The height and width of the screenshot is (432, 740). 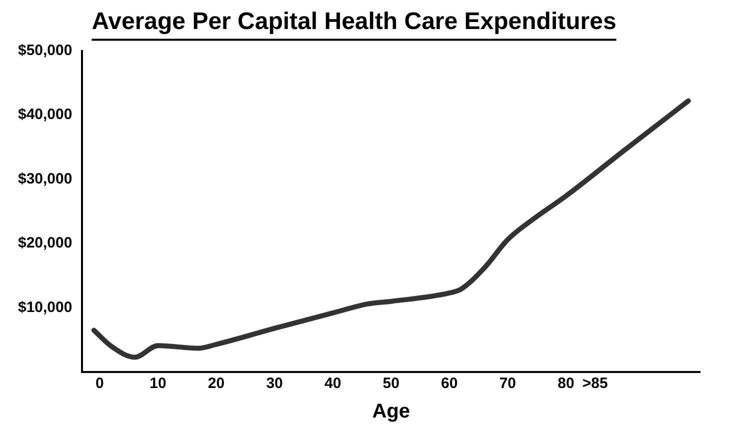 What do you see at coordinates (45, 307) in the screenshot?
I see `y-tick-label: $10,000` at bounding box center [45, 307].